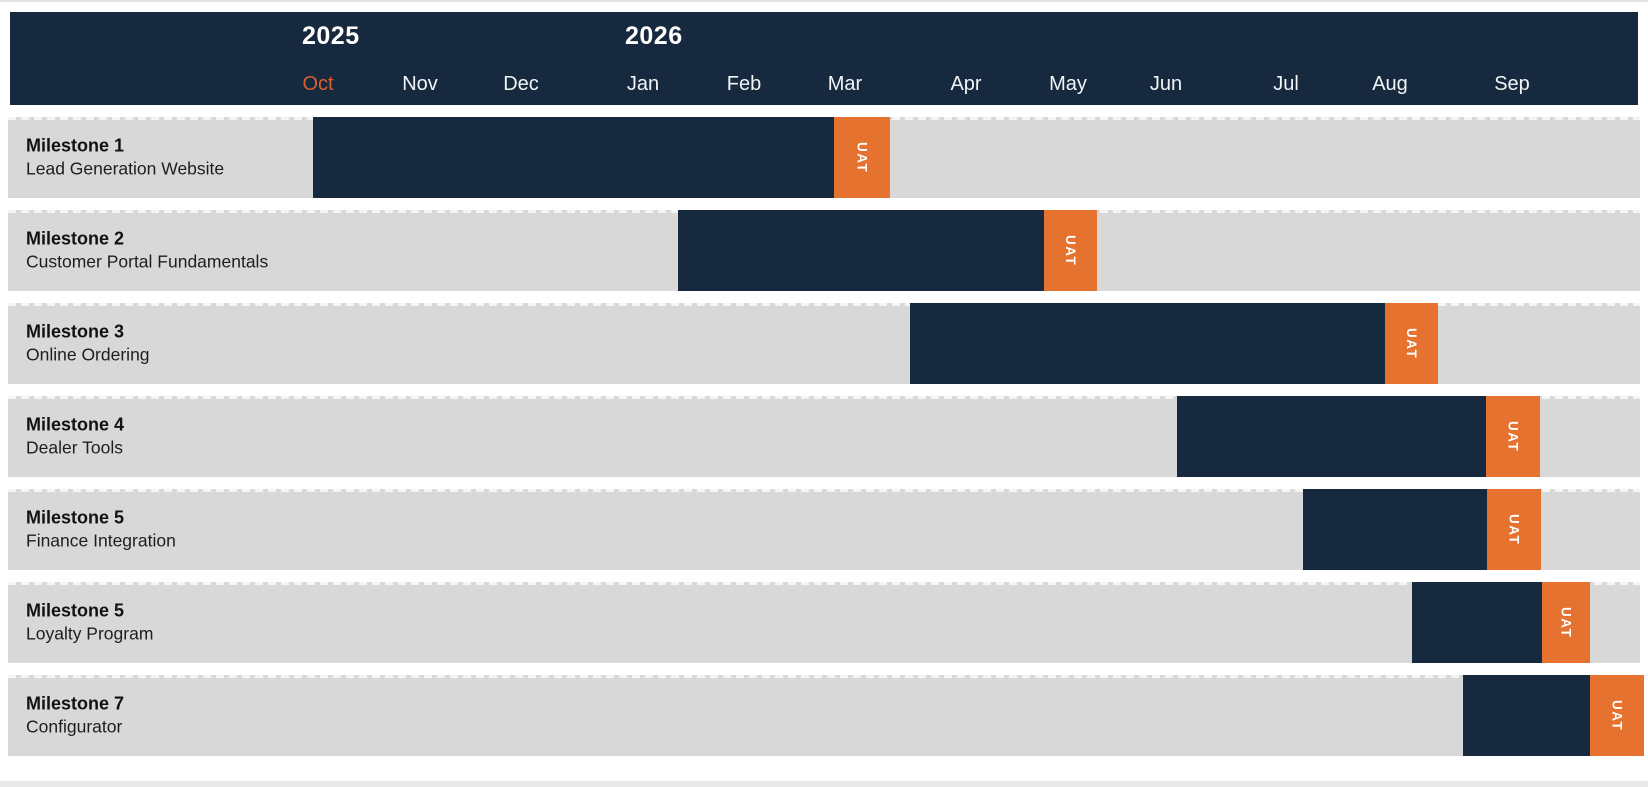  What do you see at coordinates (845, 84) in the screenshot?
I see `month-label: Mar` at bounding box center [845, 84].